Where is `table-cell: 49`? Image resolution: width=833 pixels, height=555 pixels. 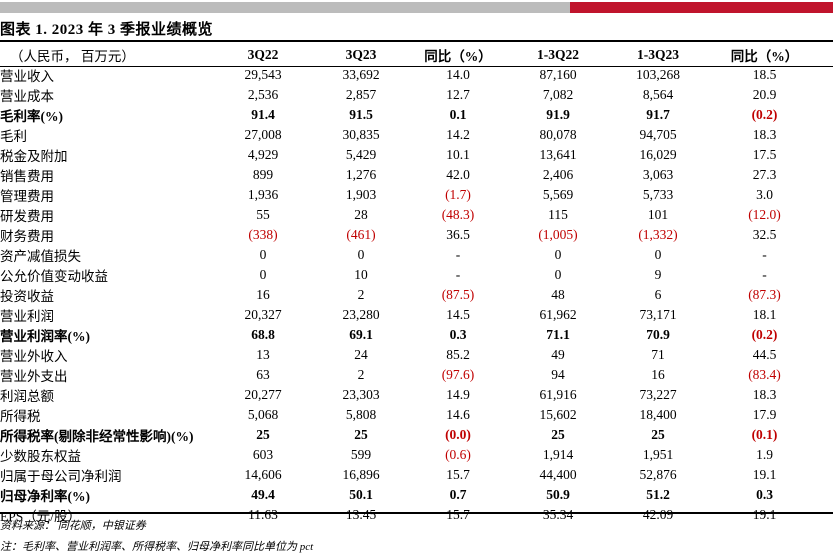 table-cell: 49 is located at coordinates (558, 354).